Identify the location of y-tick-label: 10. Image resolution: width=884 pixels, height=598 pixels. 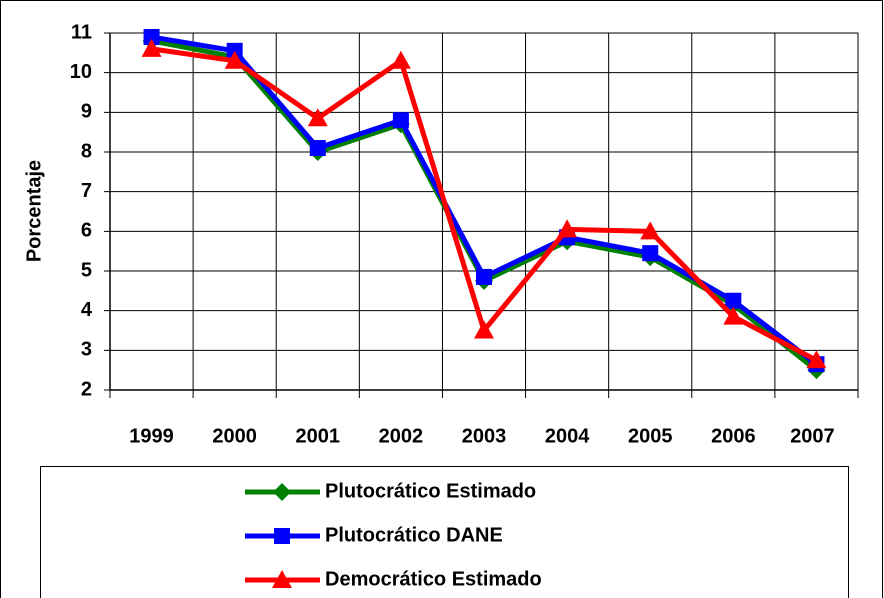
(81, 72).